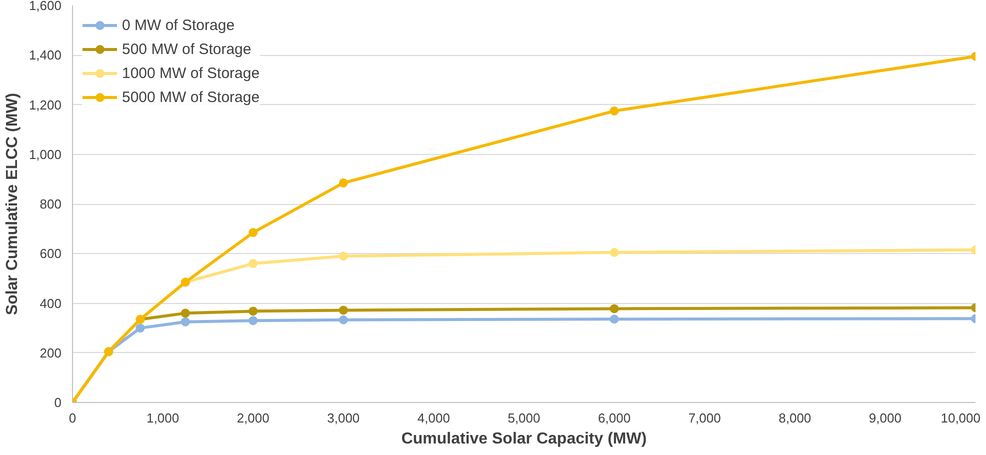 The height and width of the screenshot is (455, 986). I want to click on y-tick-label: 1,200, so click(45, 104).